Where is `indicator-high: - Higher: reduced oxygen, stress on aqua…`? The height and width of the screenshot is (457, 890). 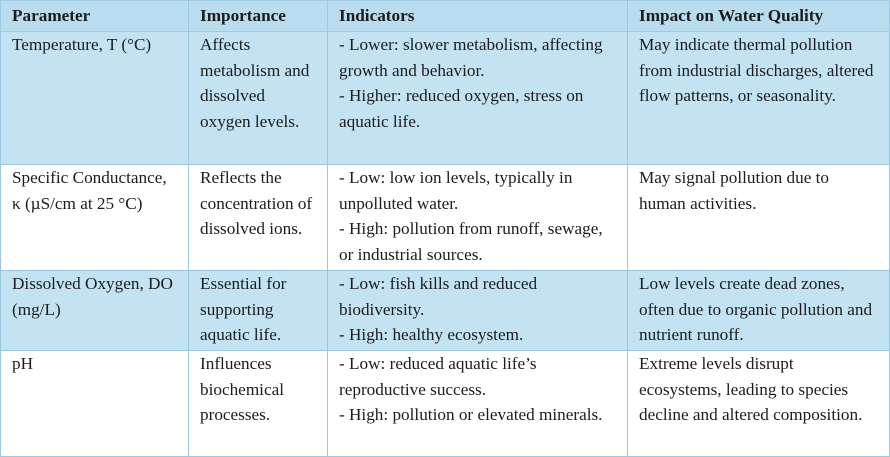 indicator-high: - Higher: reduced oxygen, stress on aqua… is located at coordinates (461, 108).